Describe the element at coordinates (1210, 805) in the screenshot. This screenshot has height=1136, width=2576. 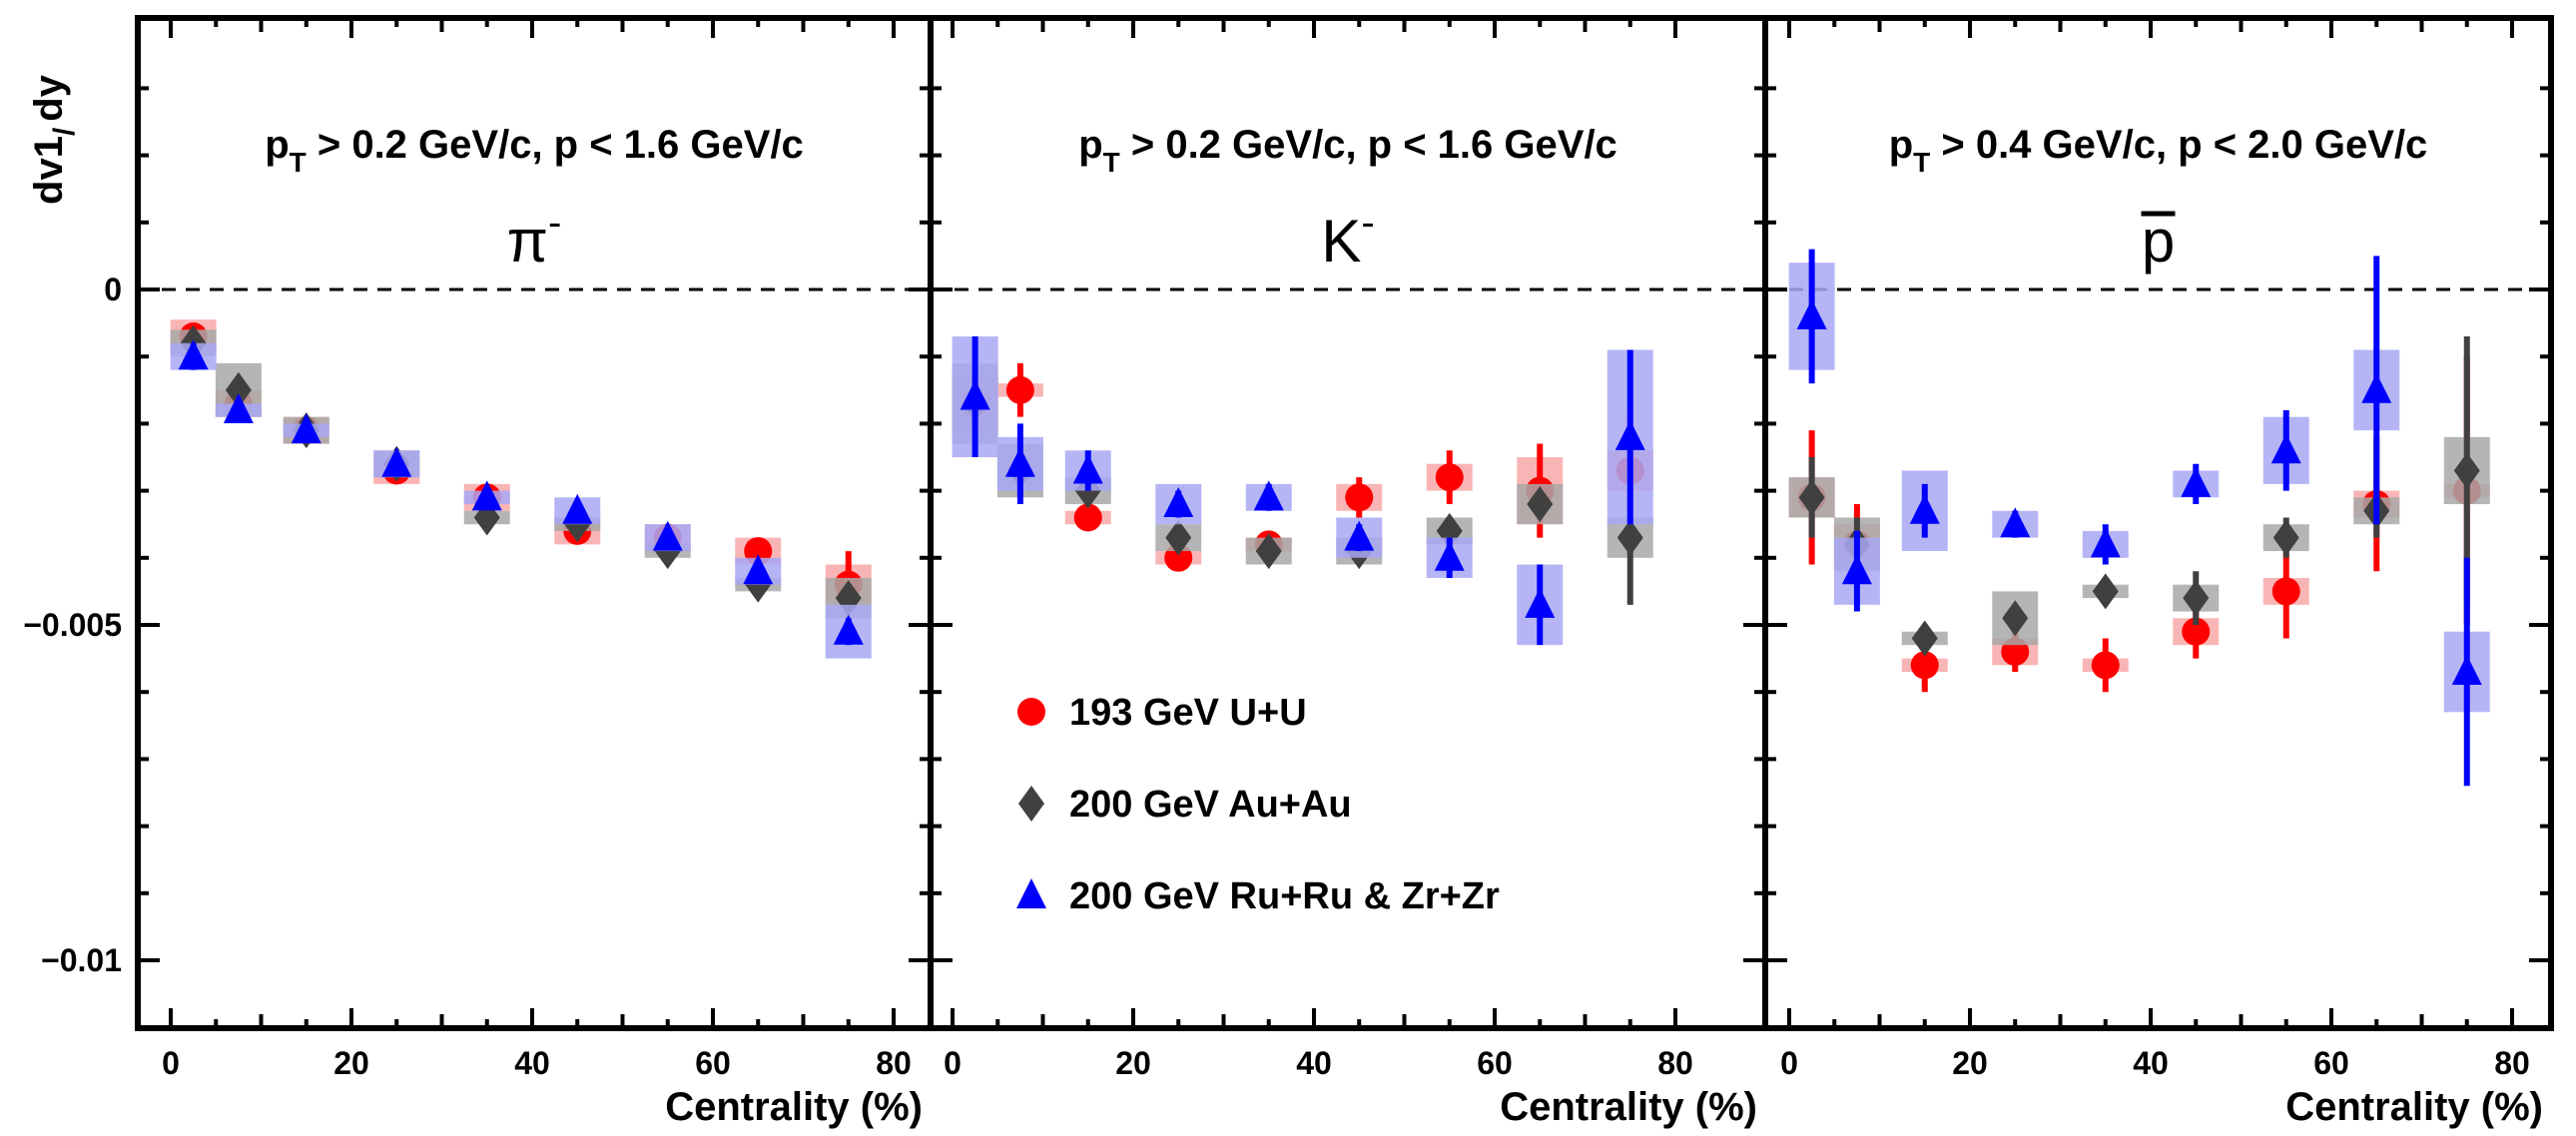
I see `legend-label: 200 GeV Au+Au` at that location.